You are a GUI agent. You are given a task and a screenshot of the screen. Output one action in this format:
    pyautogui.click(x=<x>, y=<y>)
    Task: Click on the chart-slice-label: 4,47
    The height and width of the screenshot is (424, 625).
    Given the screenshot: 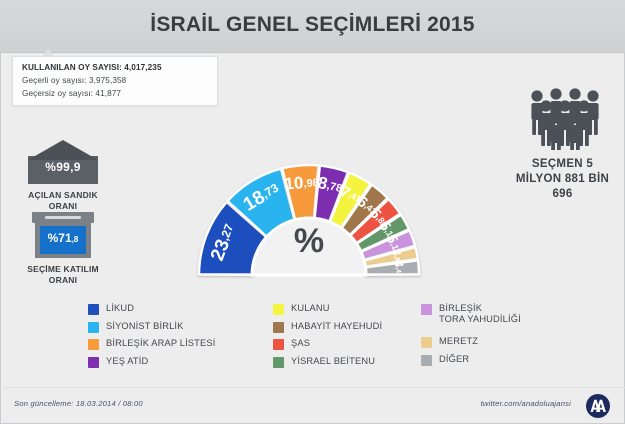 What is the action you would take?
    pyautogui.click(x=399, y=268)
    